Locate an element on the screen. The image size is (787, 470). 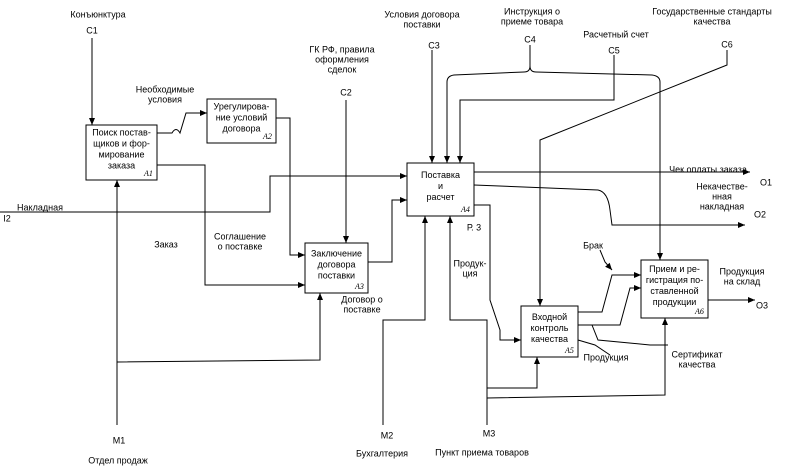
activity-text: гистрация по- is located at coordinates (674, 280).